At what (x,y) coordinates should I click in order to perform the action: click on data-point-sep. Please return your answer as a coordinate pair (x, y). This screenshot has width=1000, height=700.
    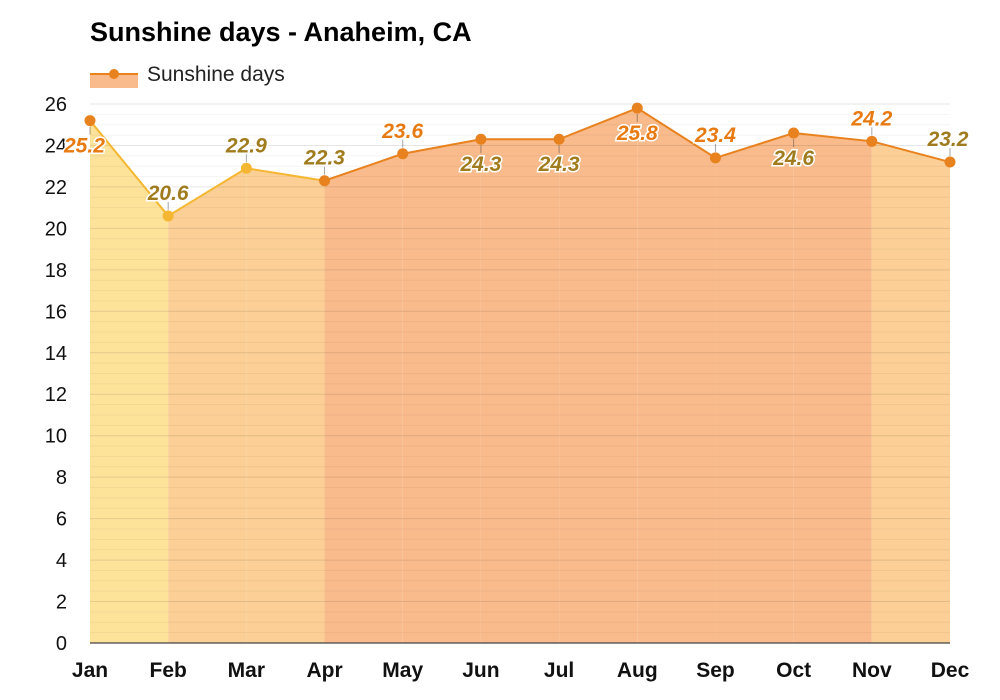
    Looking at the image, I should click on (715, 158).